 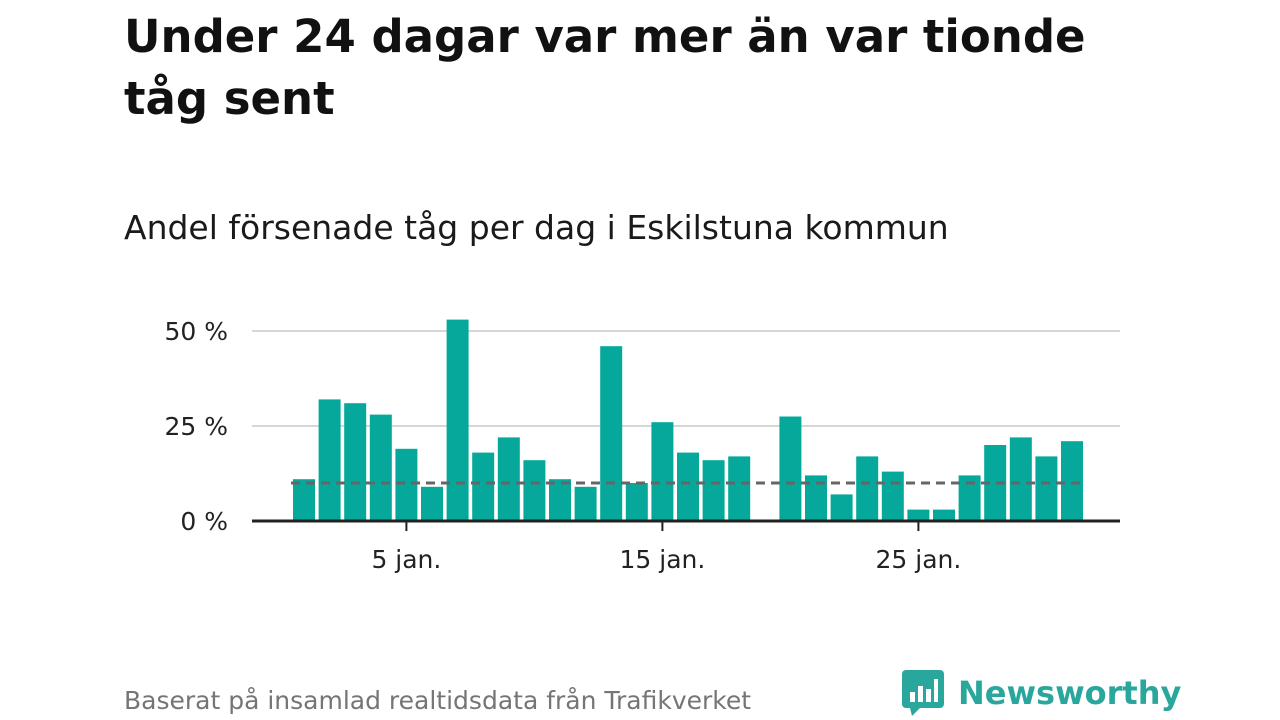 What do you see at coordinates (204, 521) in the screenshot?
I see `y-tick-label: 0 %` at bounding box center [204, 521].